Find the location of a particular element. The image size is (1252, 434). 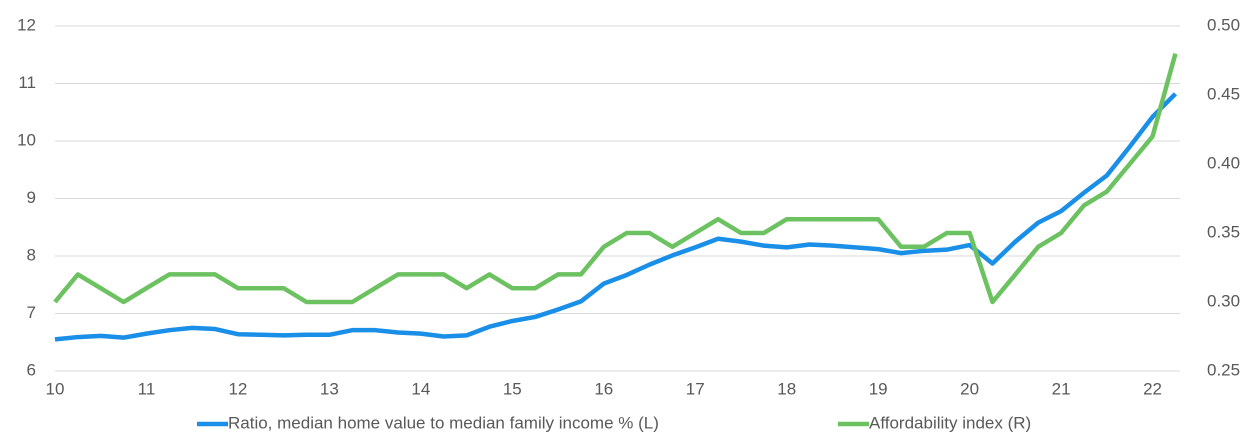

y2-tick-label: 0.30 is located at coordinates (1223, 300).